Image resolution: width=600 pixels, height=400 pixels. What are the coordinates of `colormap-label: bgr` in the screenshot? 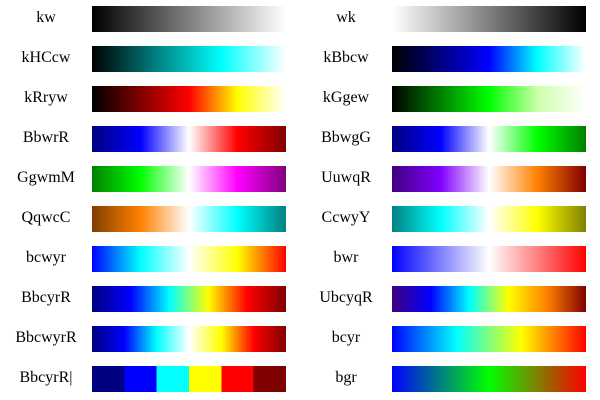 It's located at (346, 377).